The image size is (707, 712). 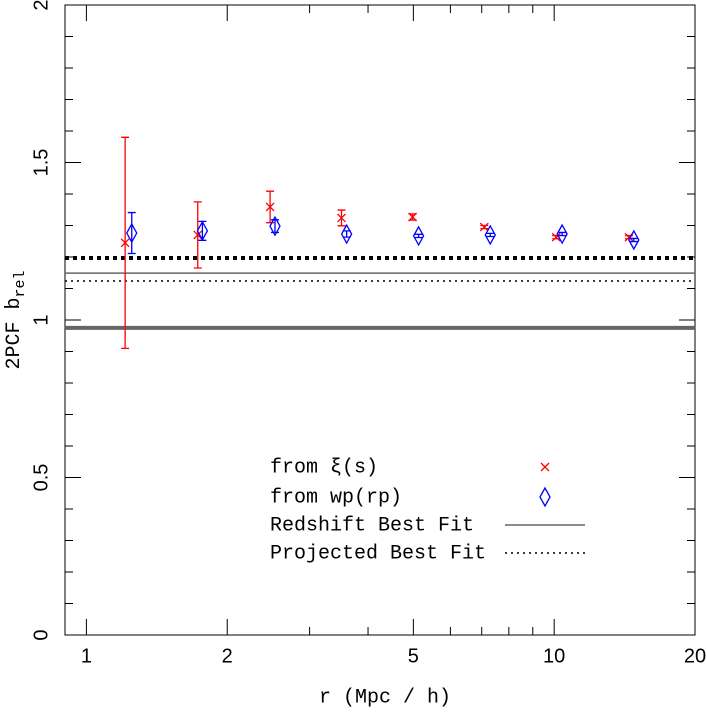 I want to click on y-tick-label: 1, so click(x=41, y=319).